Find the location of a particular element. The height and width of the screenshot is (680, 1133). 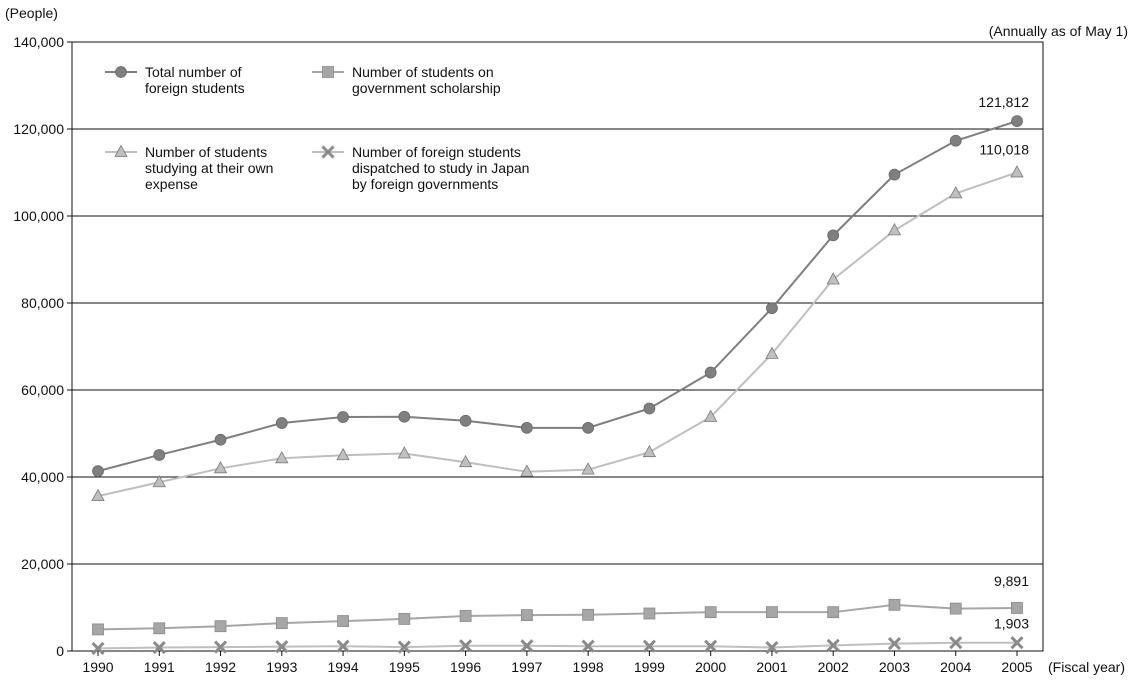

x-tick-label: 2005 is located at coordinates (1016, 667).